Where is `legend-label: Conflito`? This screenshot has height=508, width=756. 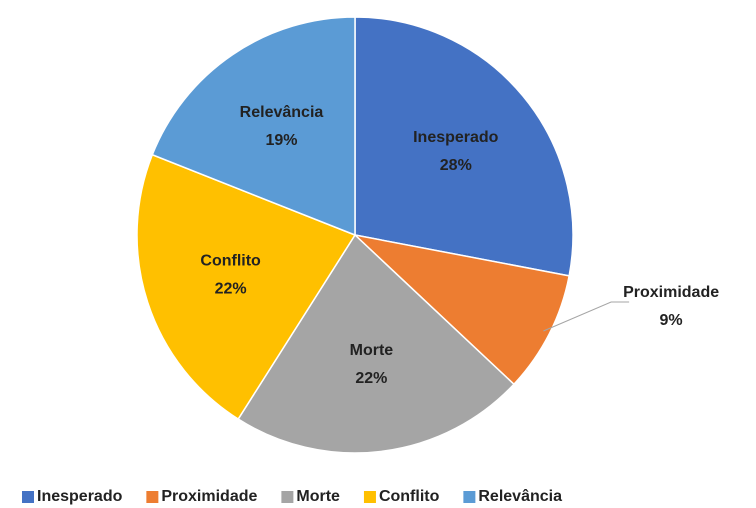 legend-label: Conflito is located at coordinates (409, 496).